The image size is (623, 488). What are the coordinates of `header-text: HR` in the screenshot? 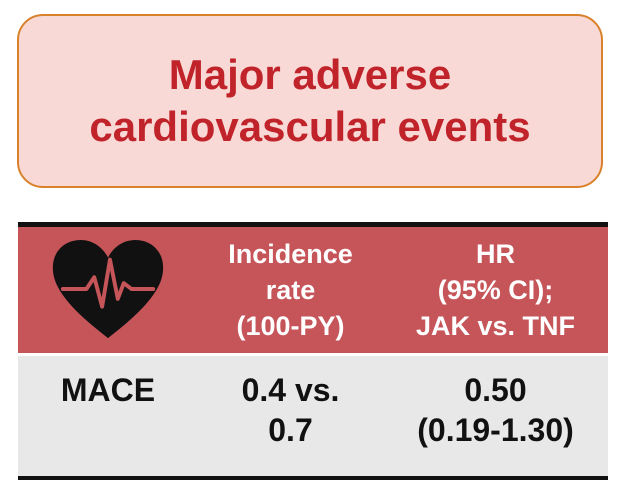 It's located at (495, 254).